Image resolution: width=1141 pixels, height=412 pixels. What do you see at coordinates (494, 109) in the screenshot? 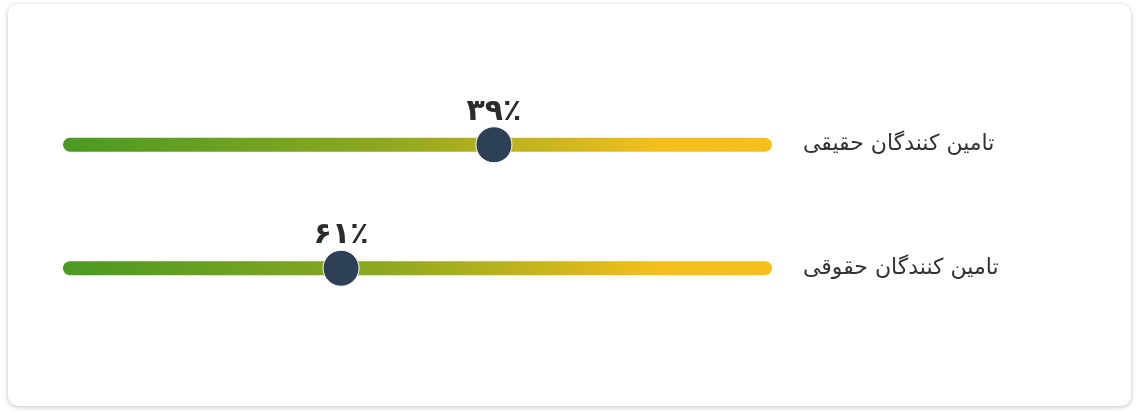
I see `data-label: ۳۹٪` at bounding box center [494, 109].